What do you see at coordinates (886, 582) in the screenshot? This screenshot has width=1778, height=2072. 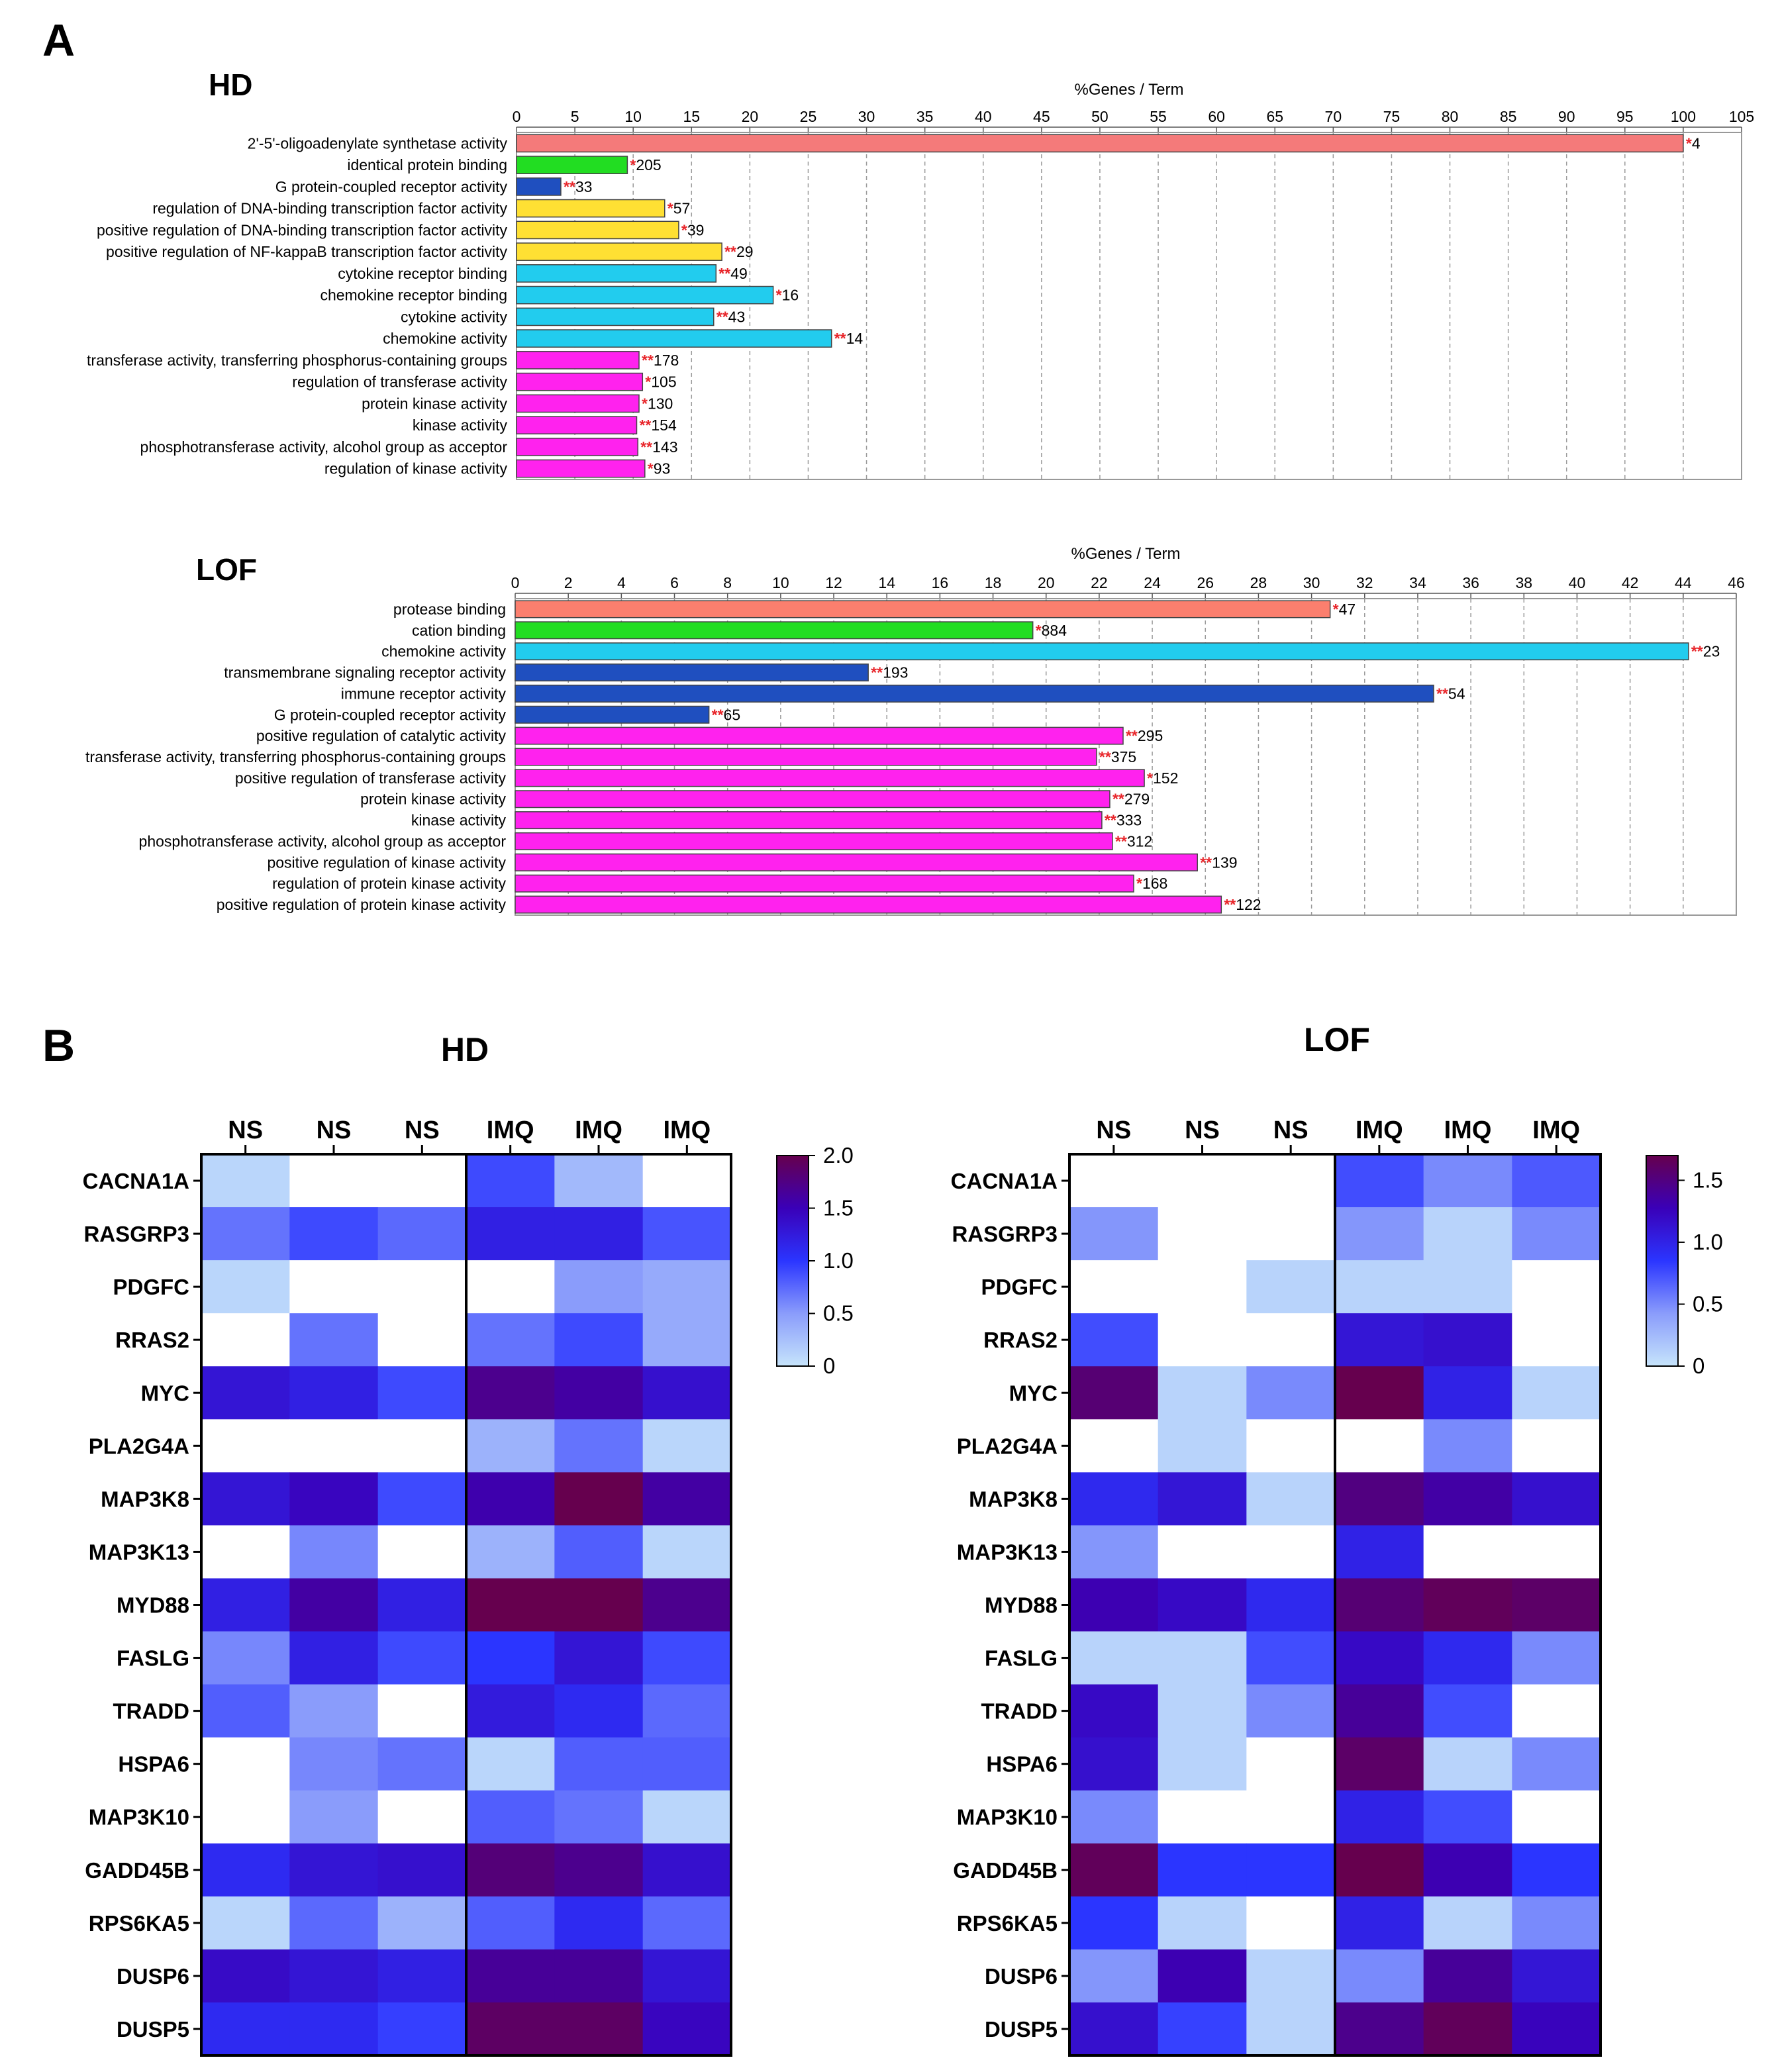 I see `x-tick-label: 14` at bounding box center [886, 582].